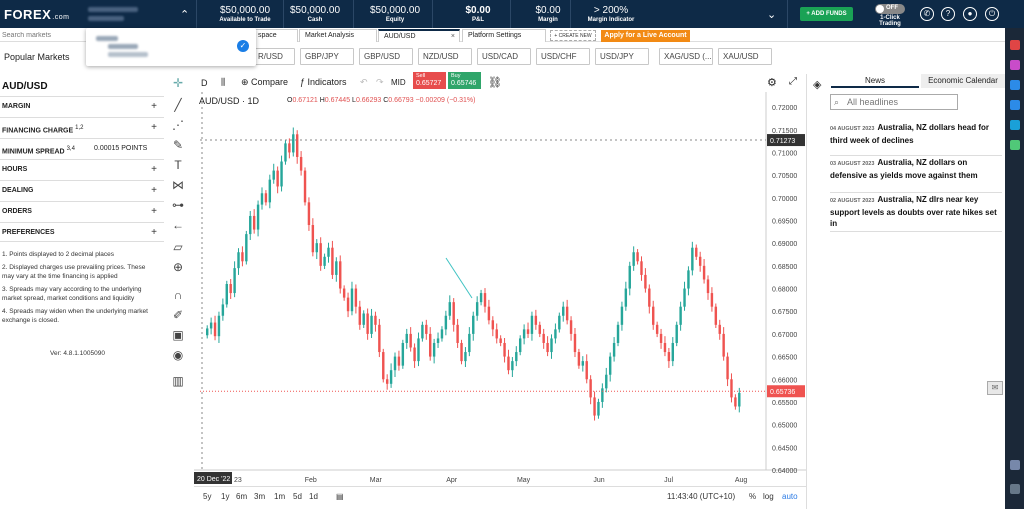  I want to click on create-new-button: + CREATE NEW, so click(573, 35).